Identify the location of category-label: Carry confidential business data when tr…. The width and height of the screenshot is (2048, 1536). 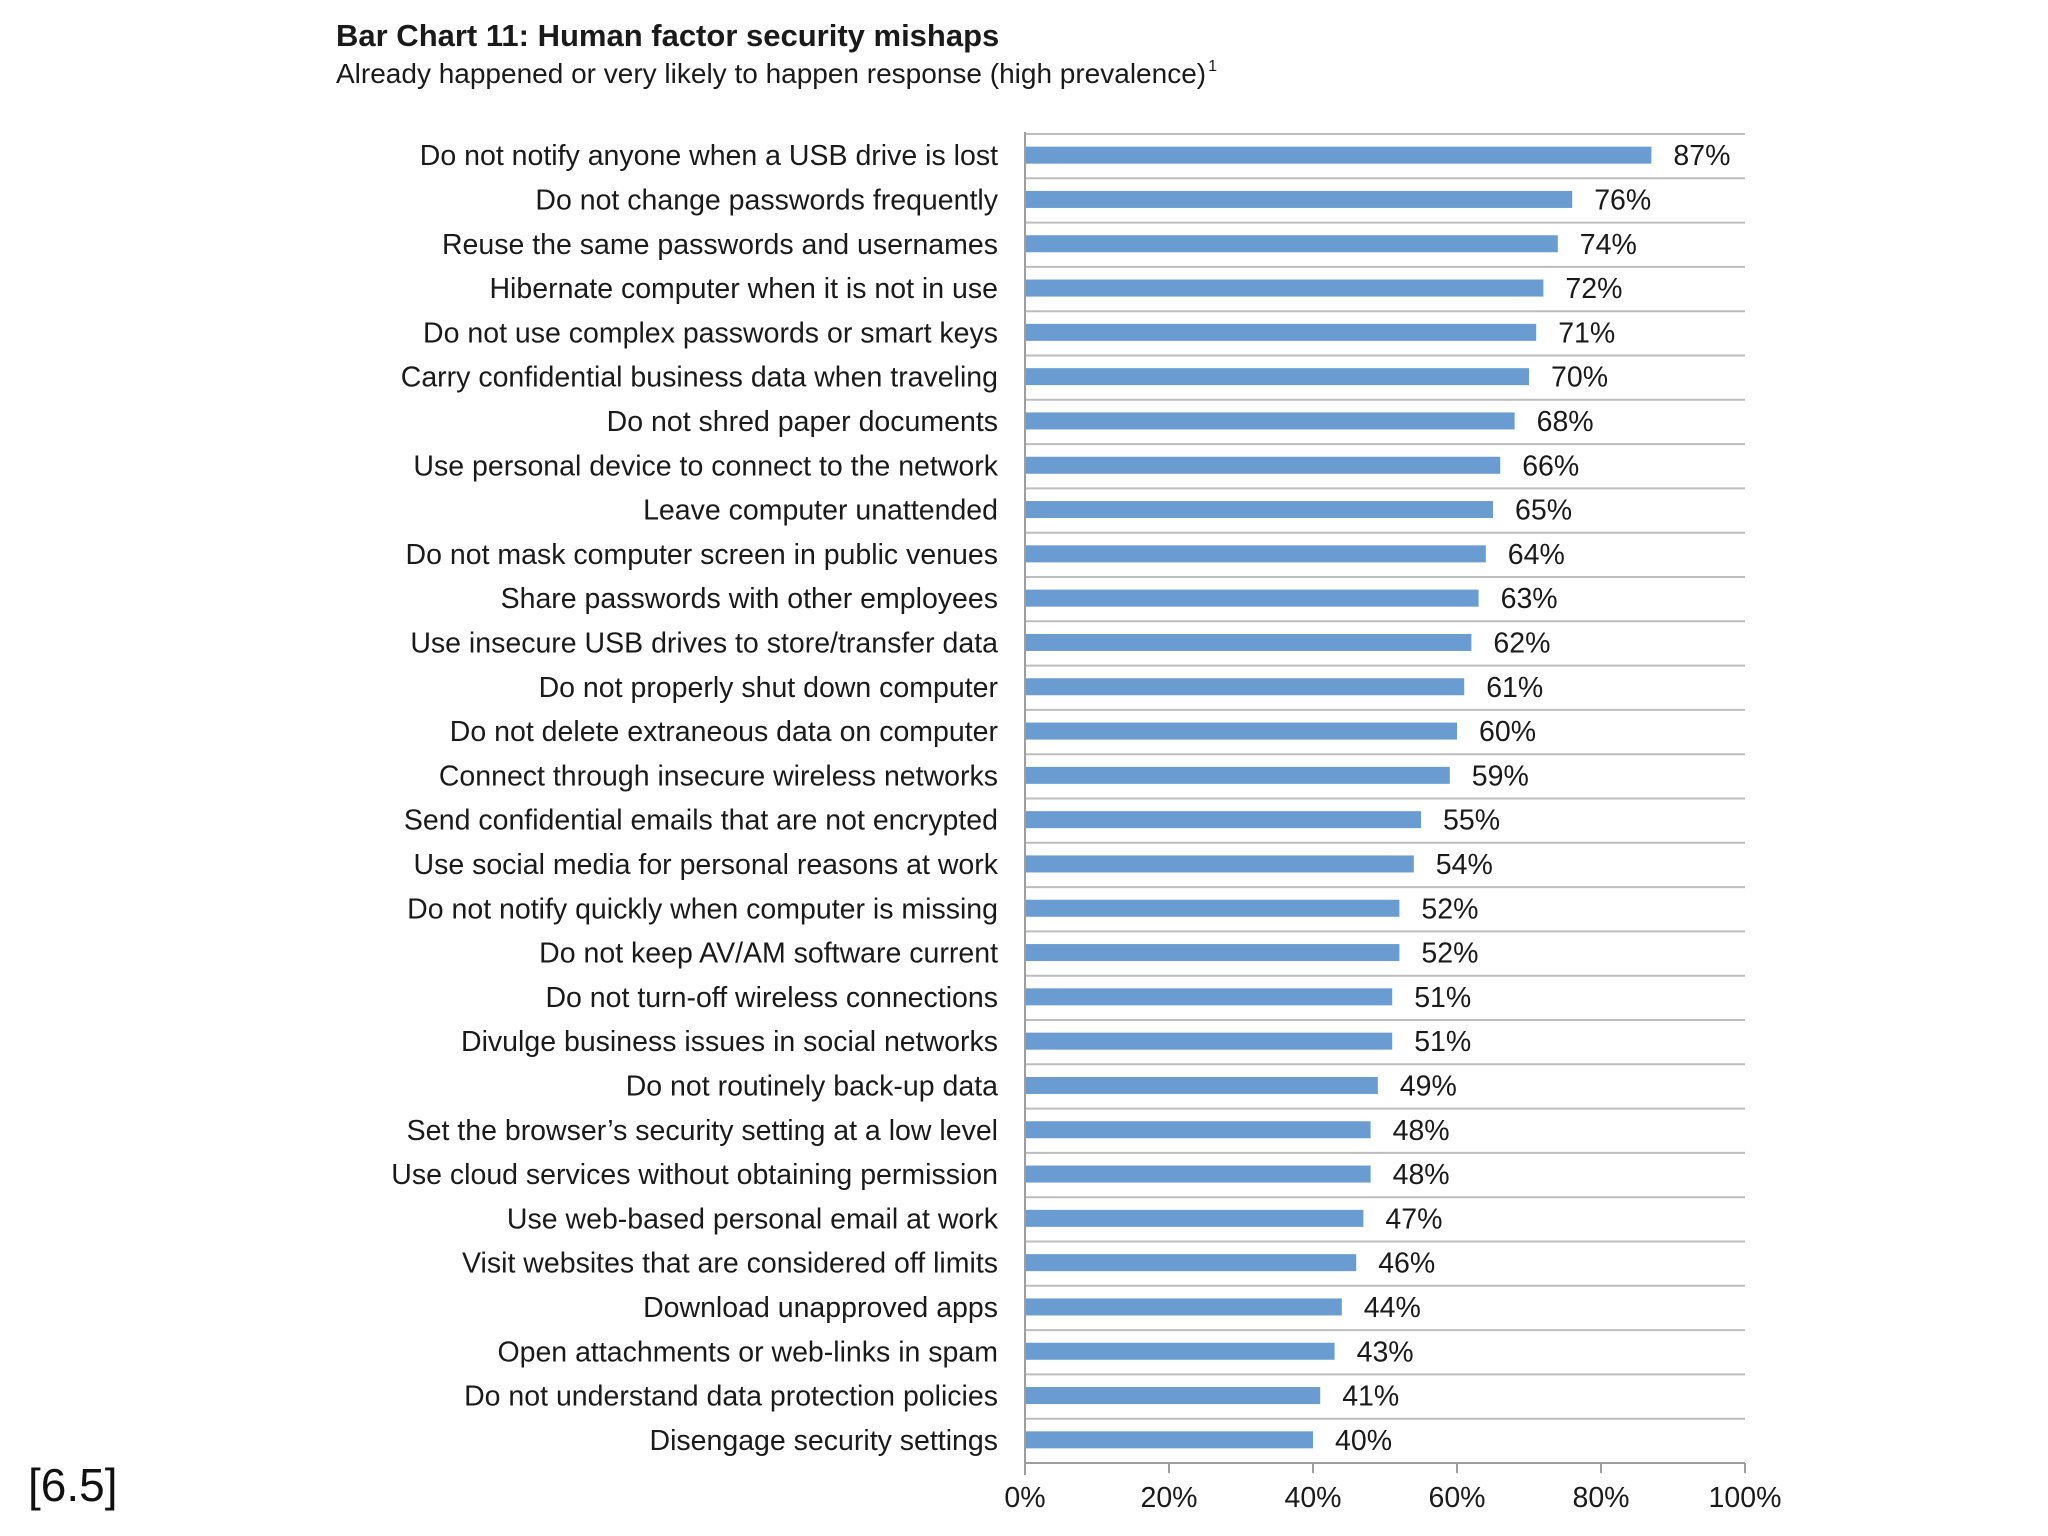
(699, 378).